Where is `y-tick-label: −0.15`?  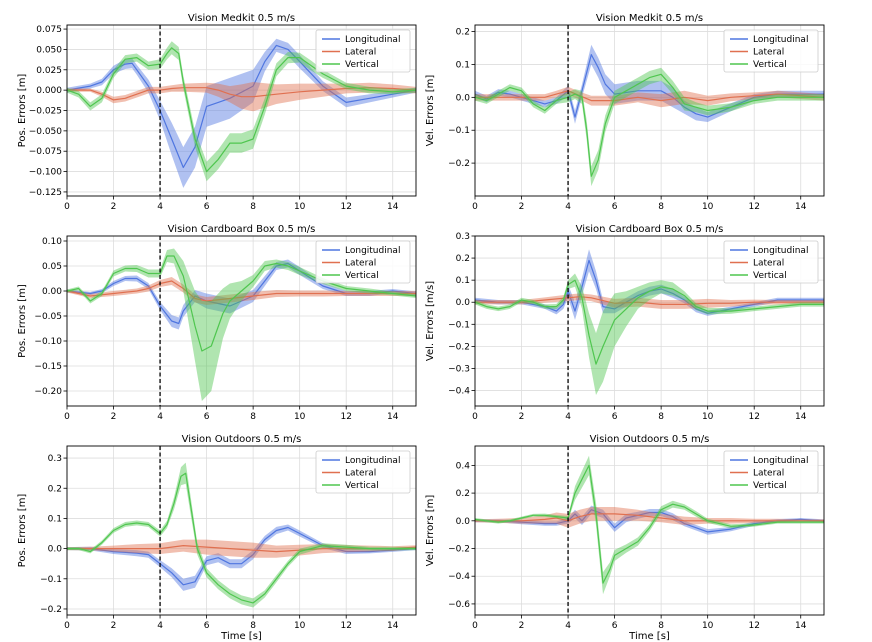
y-tick-label: −0.15 is located at coordinates (48, 367).